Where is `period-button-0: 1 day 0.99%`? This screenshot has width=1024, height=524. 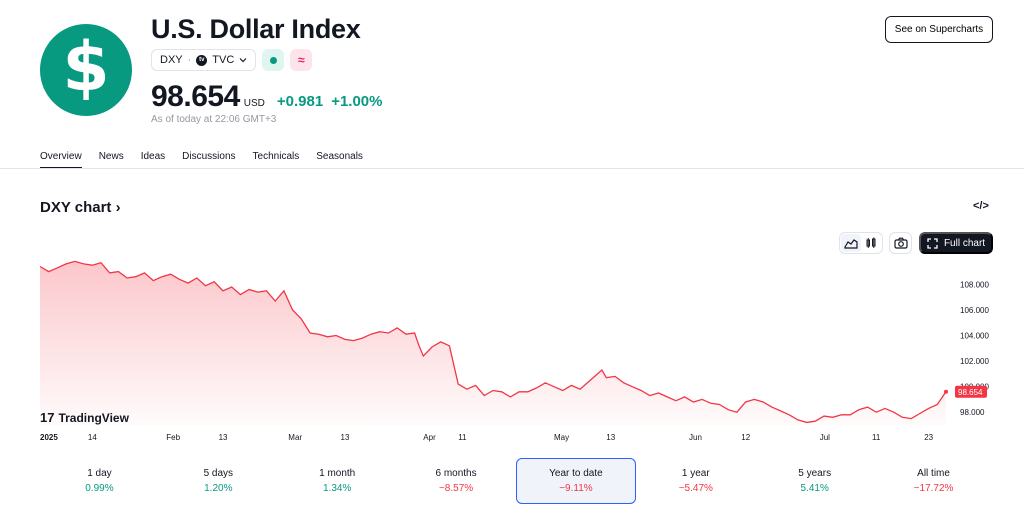
period-button-0: 1 day 0.99% is located at coordinates (99, 481).